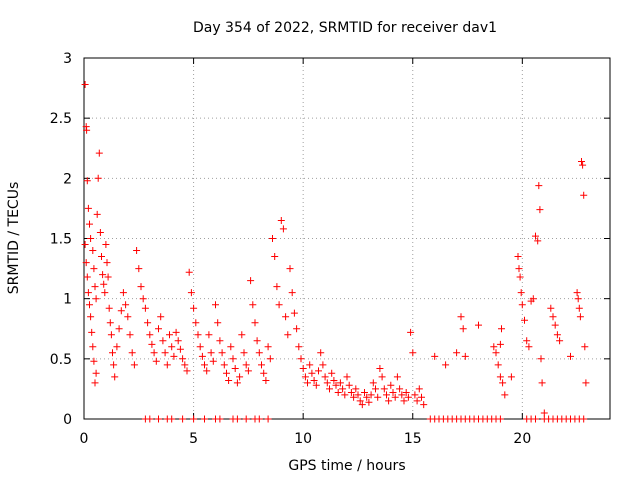 This screenshot has height=480, width=640. I want to click on y-tick-label: 3, so click(67, 59).